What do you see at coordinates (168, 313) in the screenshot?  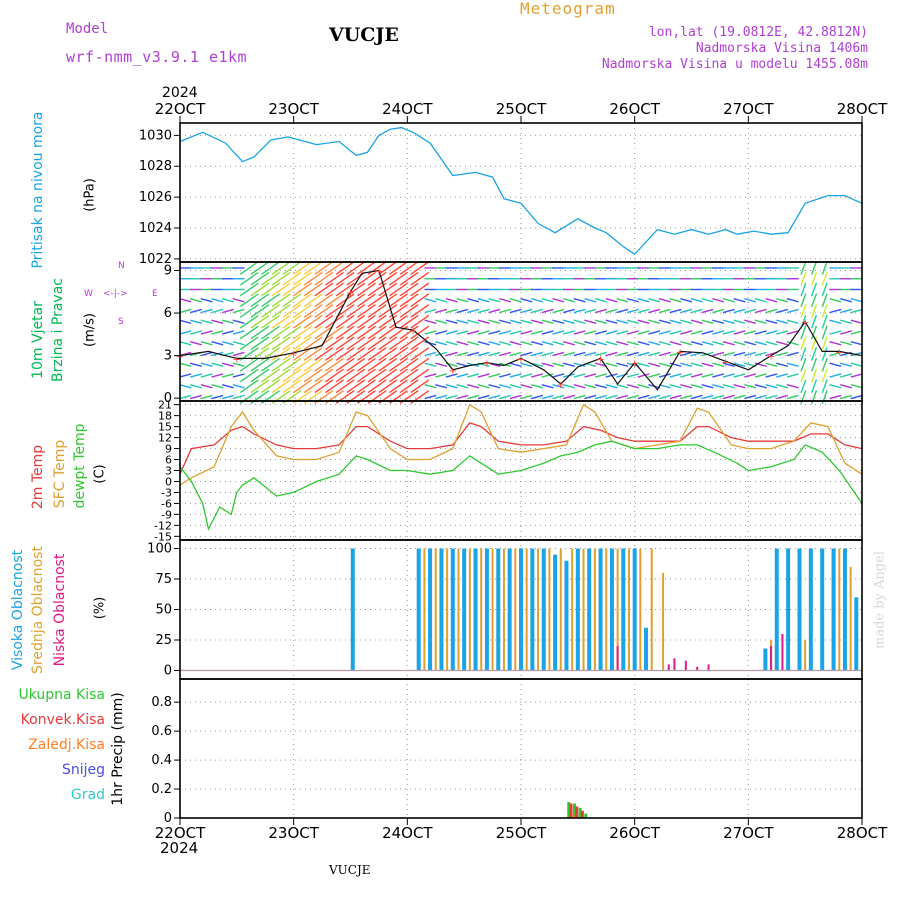 I see `y-tick-label: 6` at bounding box center [168, 313].